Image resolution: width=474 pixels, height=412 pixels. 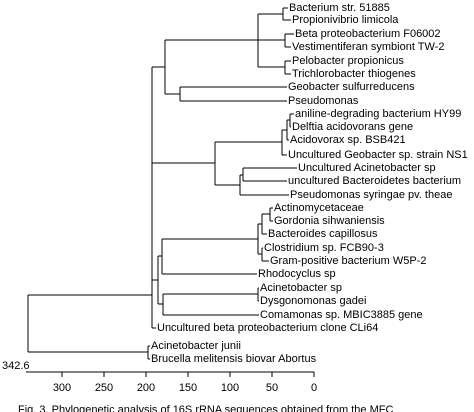 What do you see at coordinates (348, 140) in the screenshot?
I see `leaf-label: Acidovorax sp. BSB421` at bounding box center [348, 140].